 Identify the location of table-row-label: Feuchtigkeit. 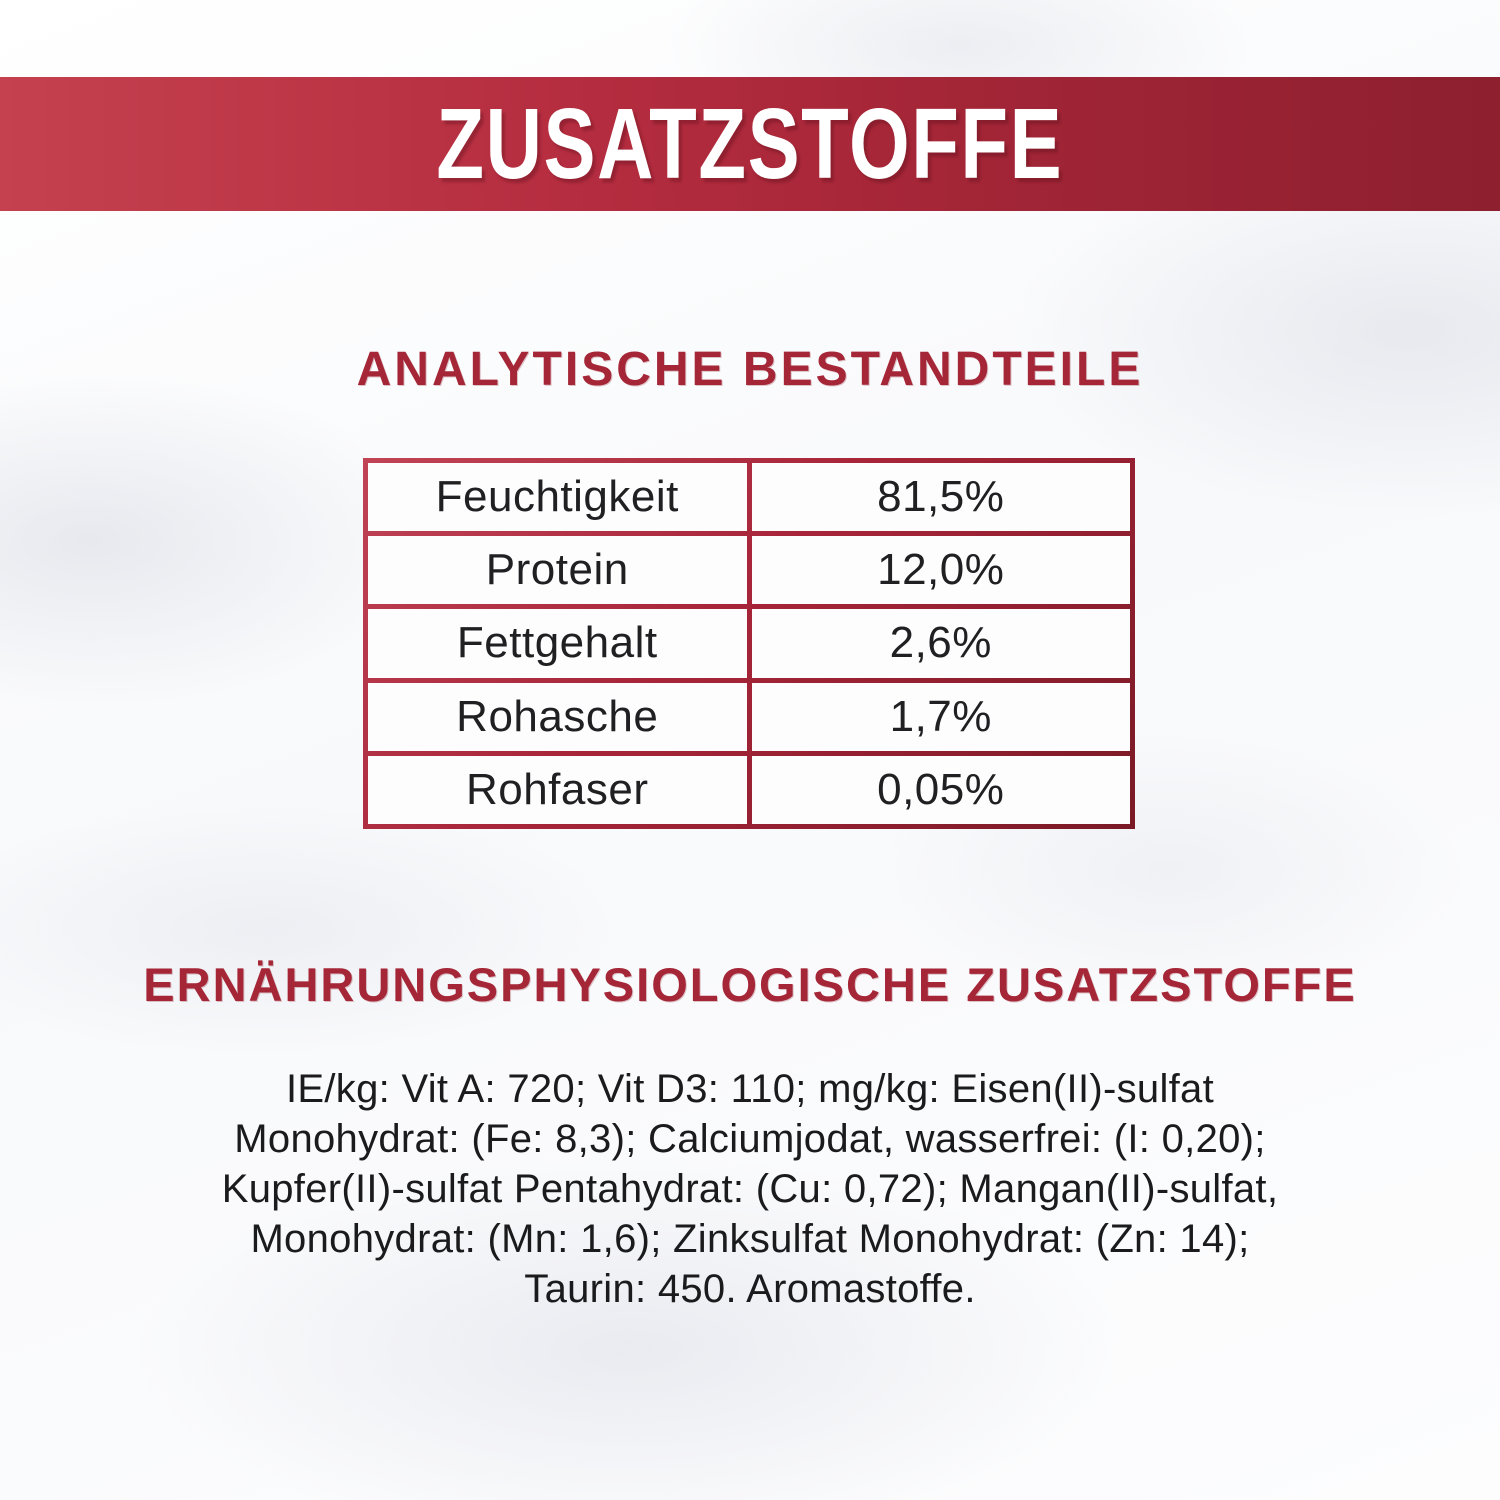
(557, 497).